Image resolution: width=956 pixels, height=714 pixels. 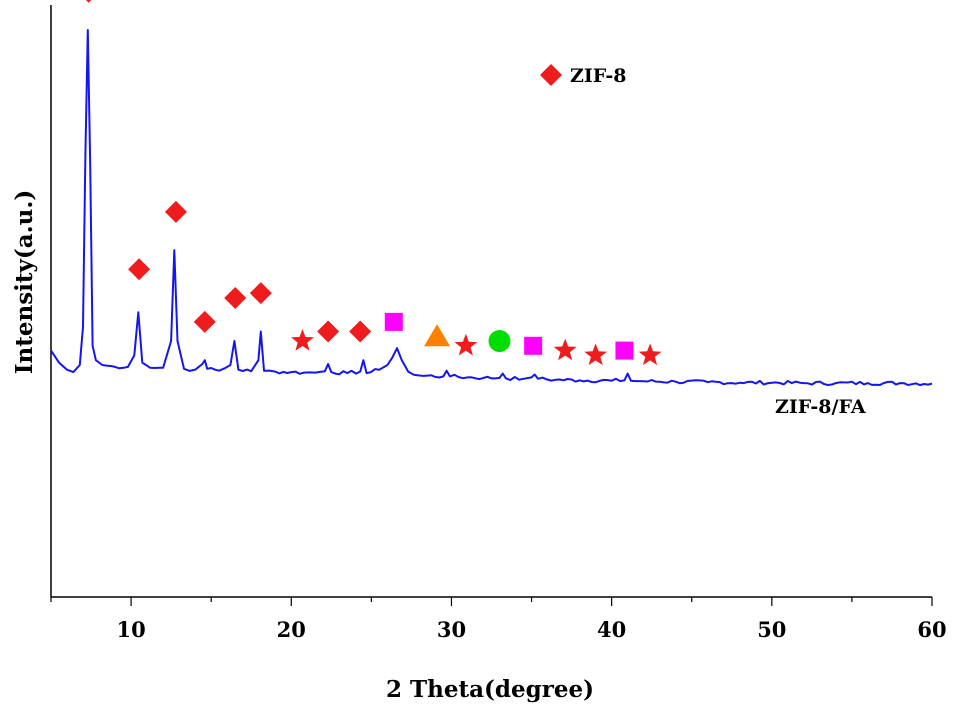 What do you see at coordinates (437, 335) in the screenshot?
I see `phase-marker-triangle` at bounding box center [437, 335].